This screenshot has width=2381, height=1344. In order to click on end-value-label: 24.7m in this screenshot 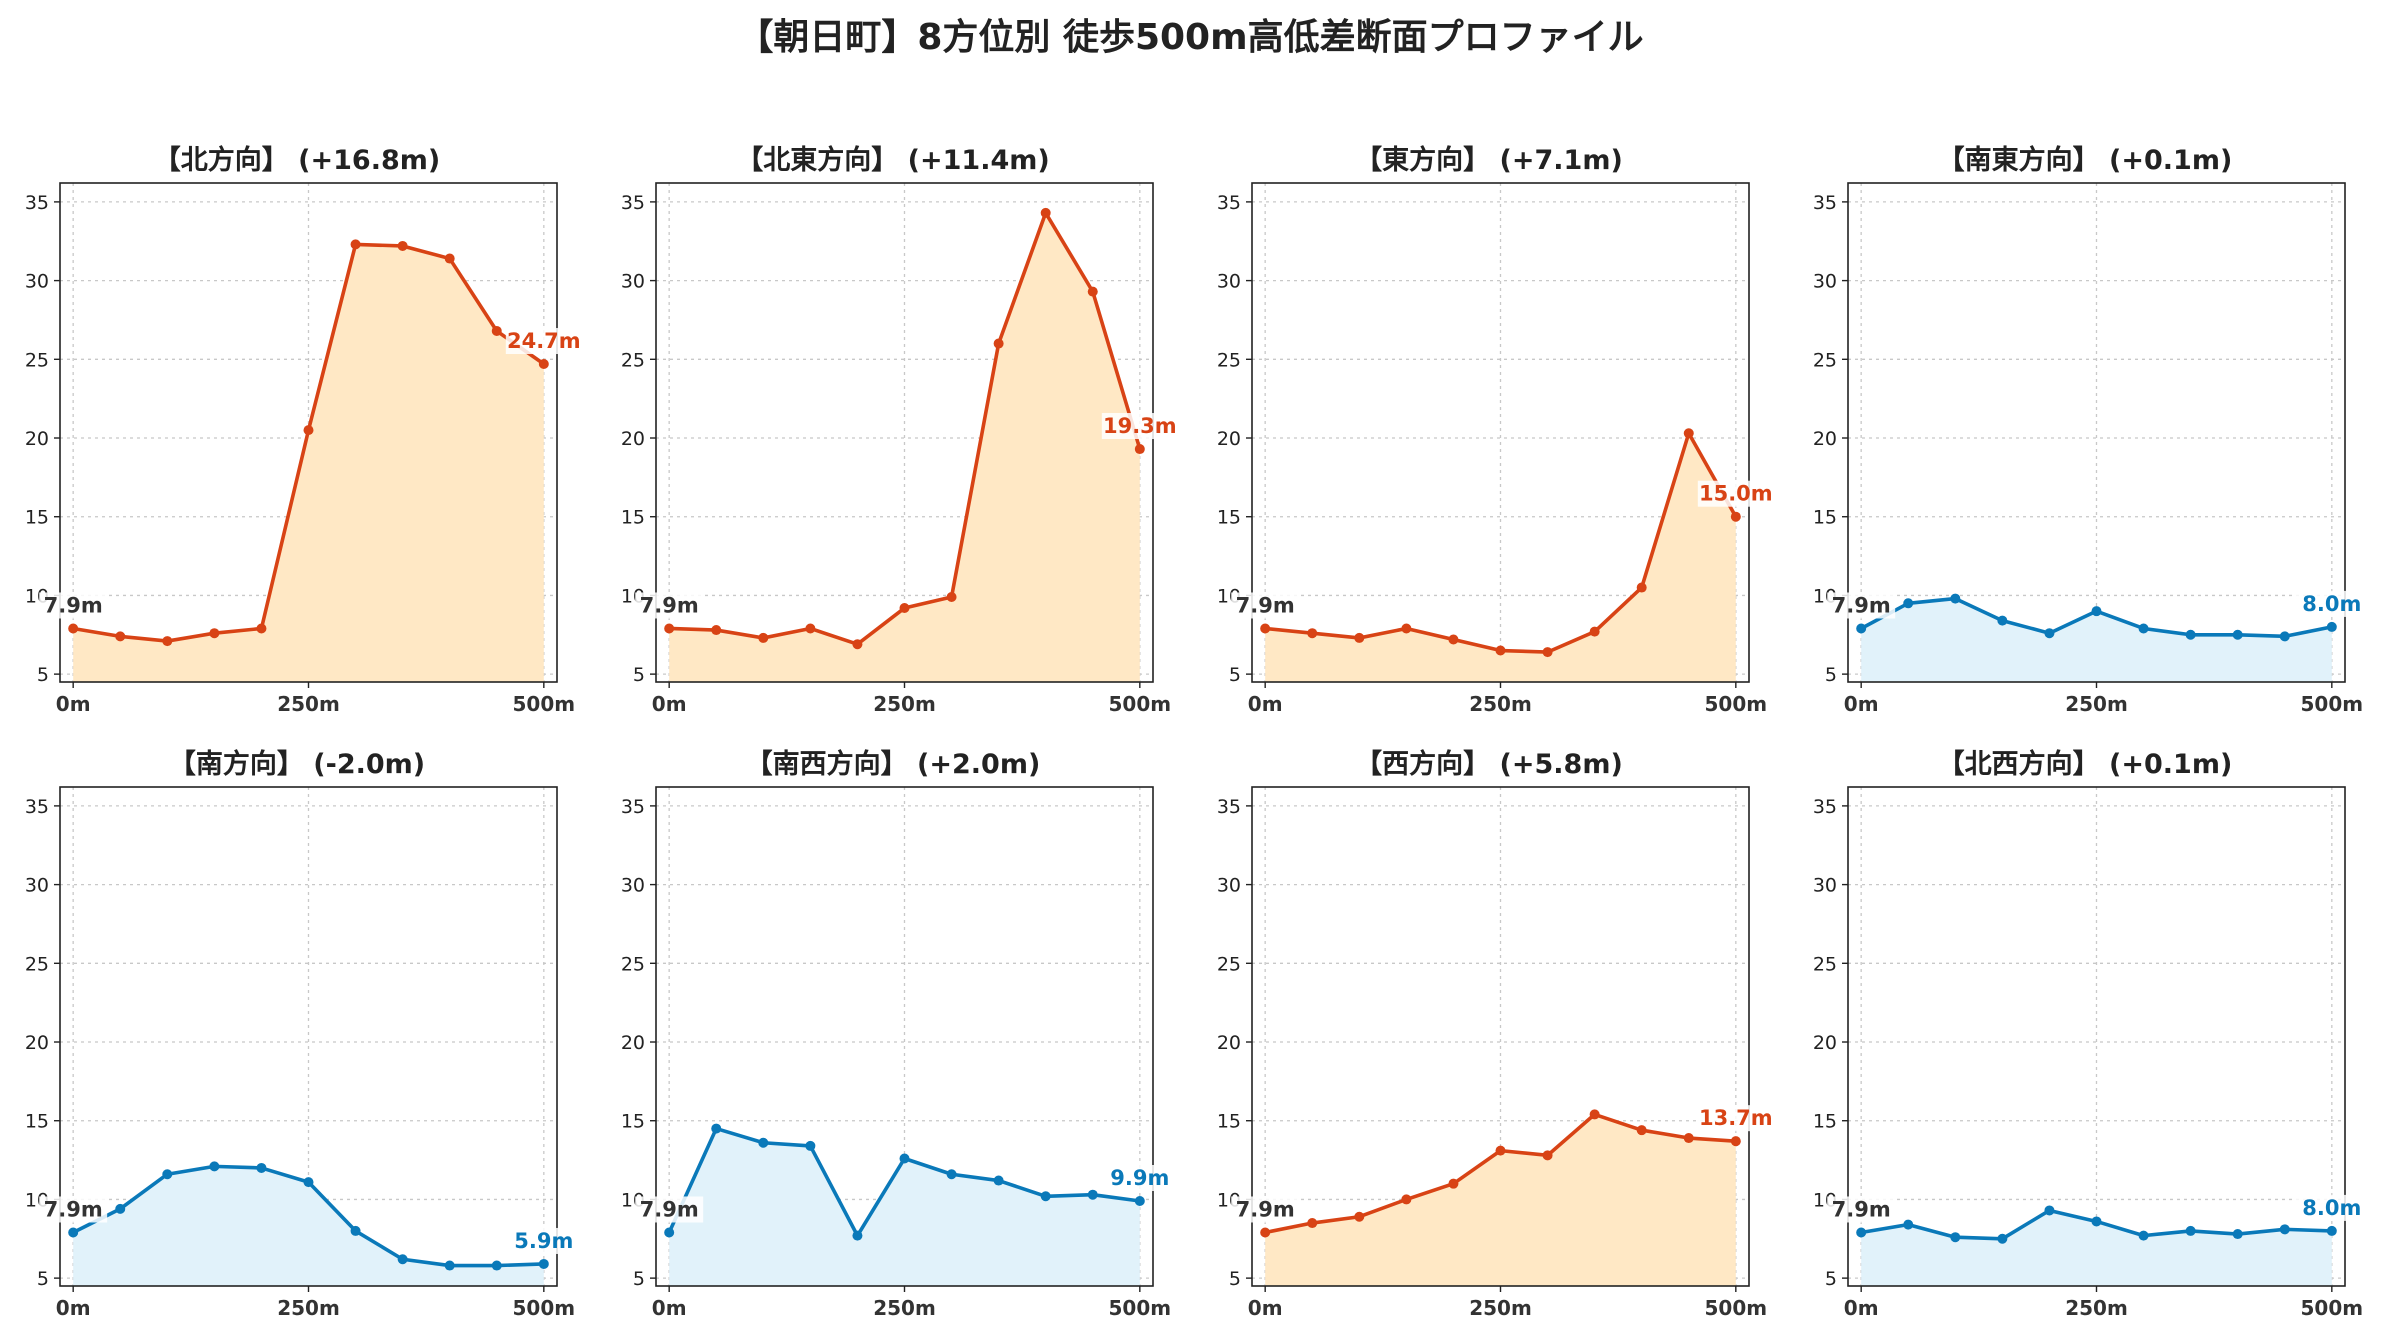, I will do `click(544, 341)`.